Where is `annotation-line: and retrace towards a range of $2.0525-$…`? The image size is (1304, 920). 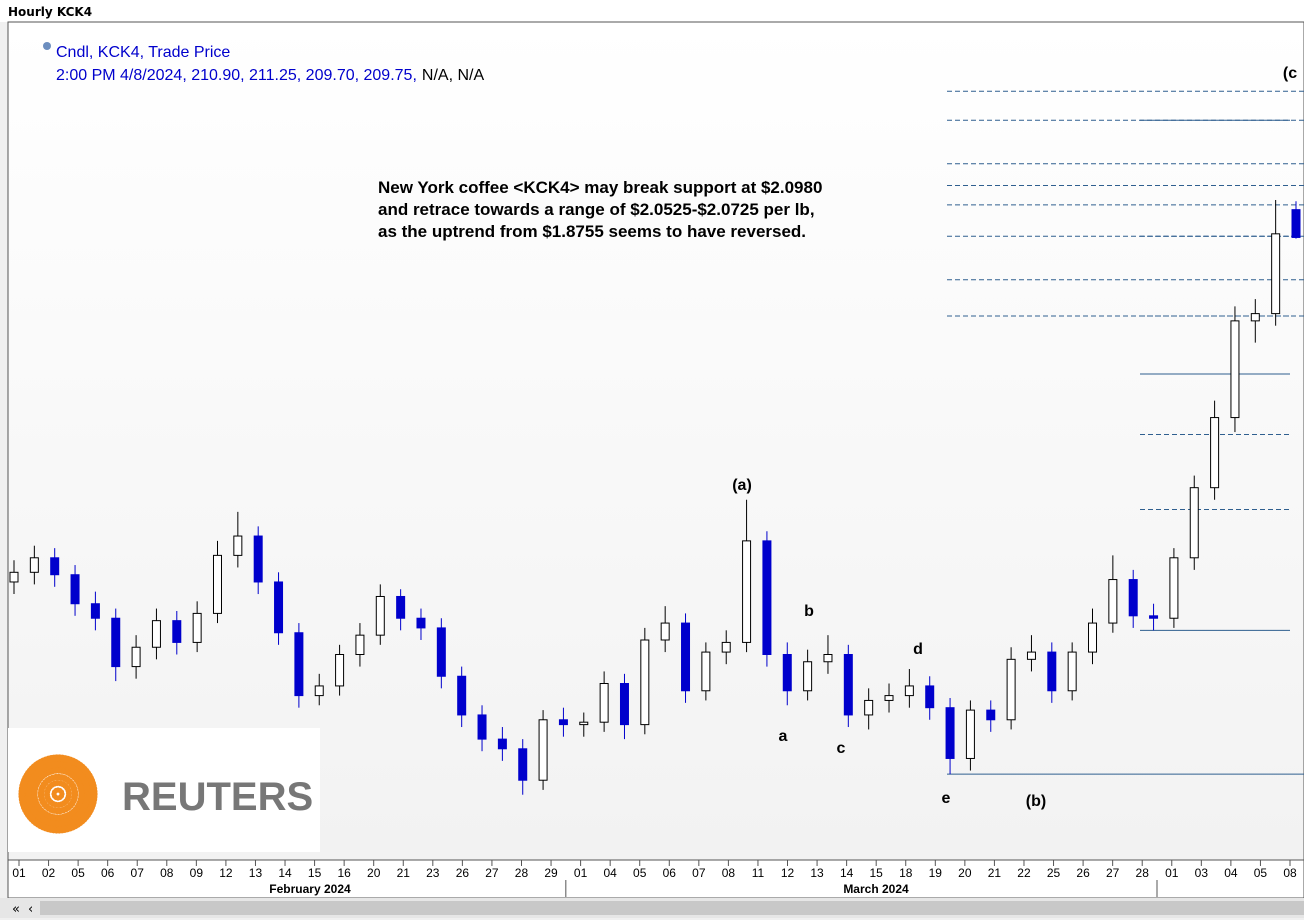
annotation-line: and retrace towards a range of $2.0525-$… is located at coordinates (596, 209).